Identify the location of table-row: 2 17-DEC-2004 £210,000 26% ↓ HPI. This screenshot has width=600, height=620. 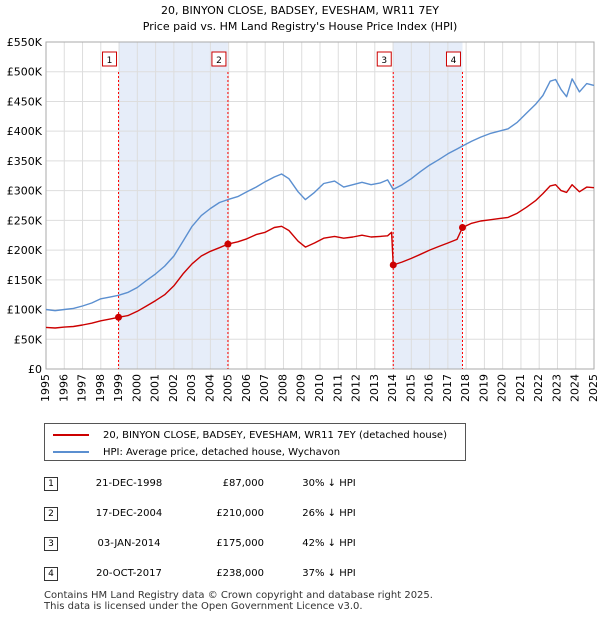
(254, 514).